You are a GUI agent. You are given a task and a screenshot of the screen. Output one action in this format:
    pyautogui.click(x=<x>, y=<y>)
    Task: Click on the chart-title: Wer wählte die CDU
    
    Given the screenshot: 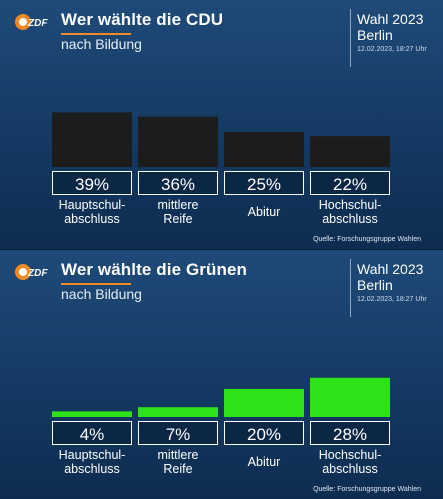 What is the action you would take?
    pyautogui.click(x=142, y=19)
    